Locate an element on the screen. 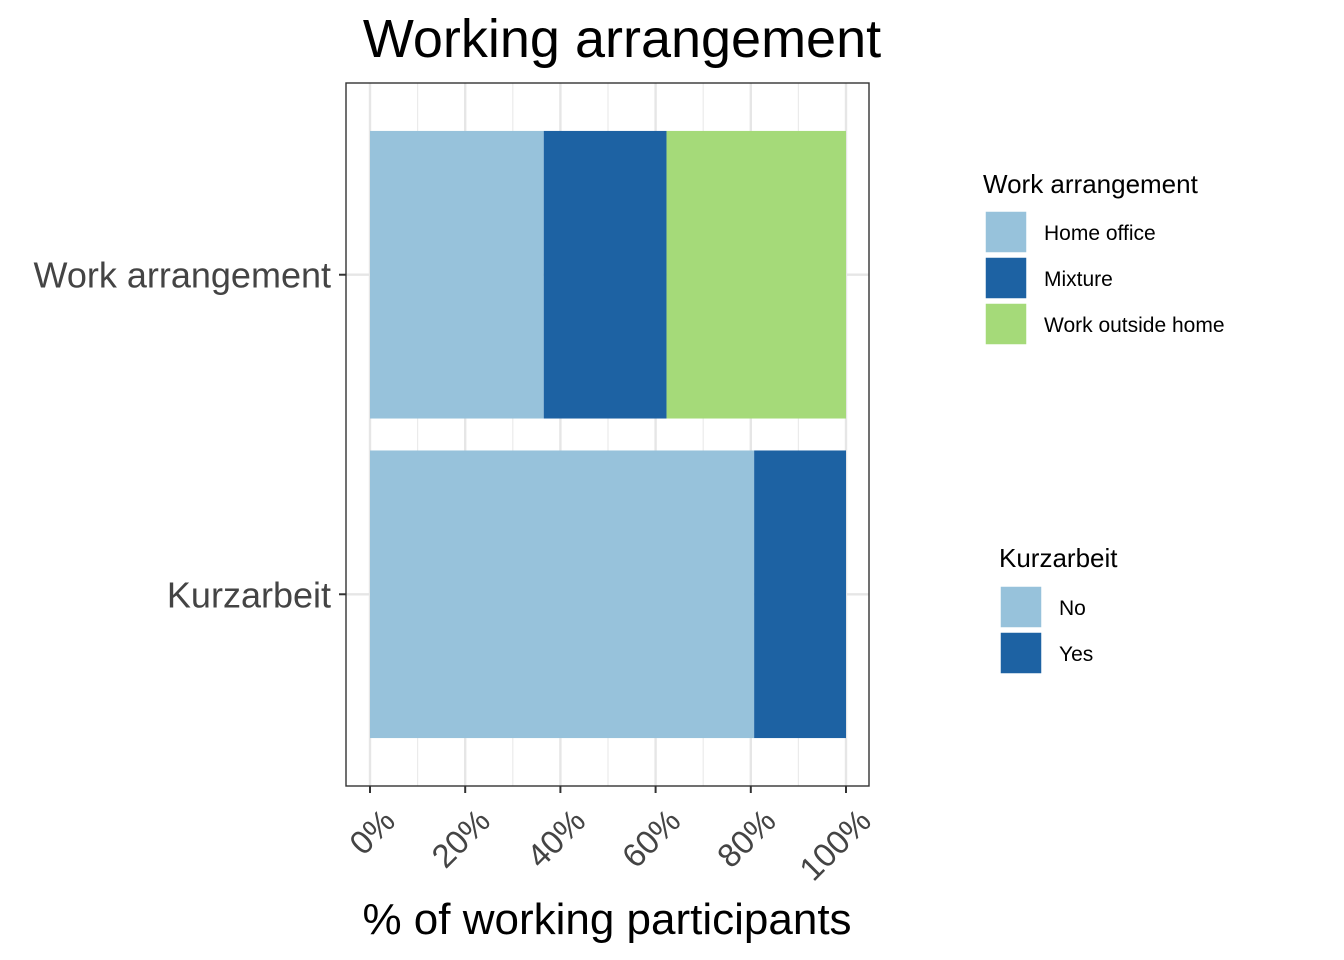 The image size is (1344, 960). x-tick-label: 100% is located at coordinates (835, 845).